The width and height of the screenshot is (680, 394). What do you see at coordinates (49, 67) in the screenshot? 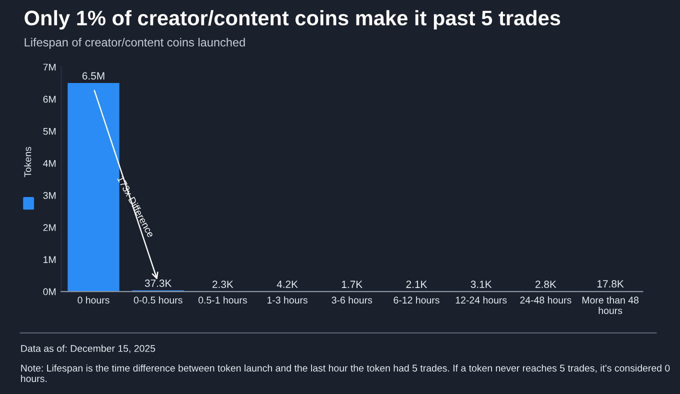
I see `y-tick-label: 7M` at bounding box center [49, 67].